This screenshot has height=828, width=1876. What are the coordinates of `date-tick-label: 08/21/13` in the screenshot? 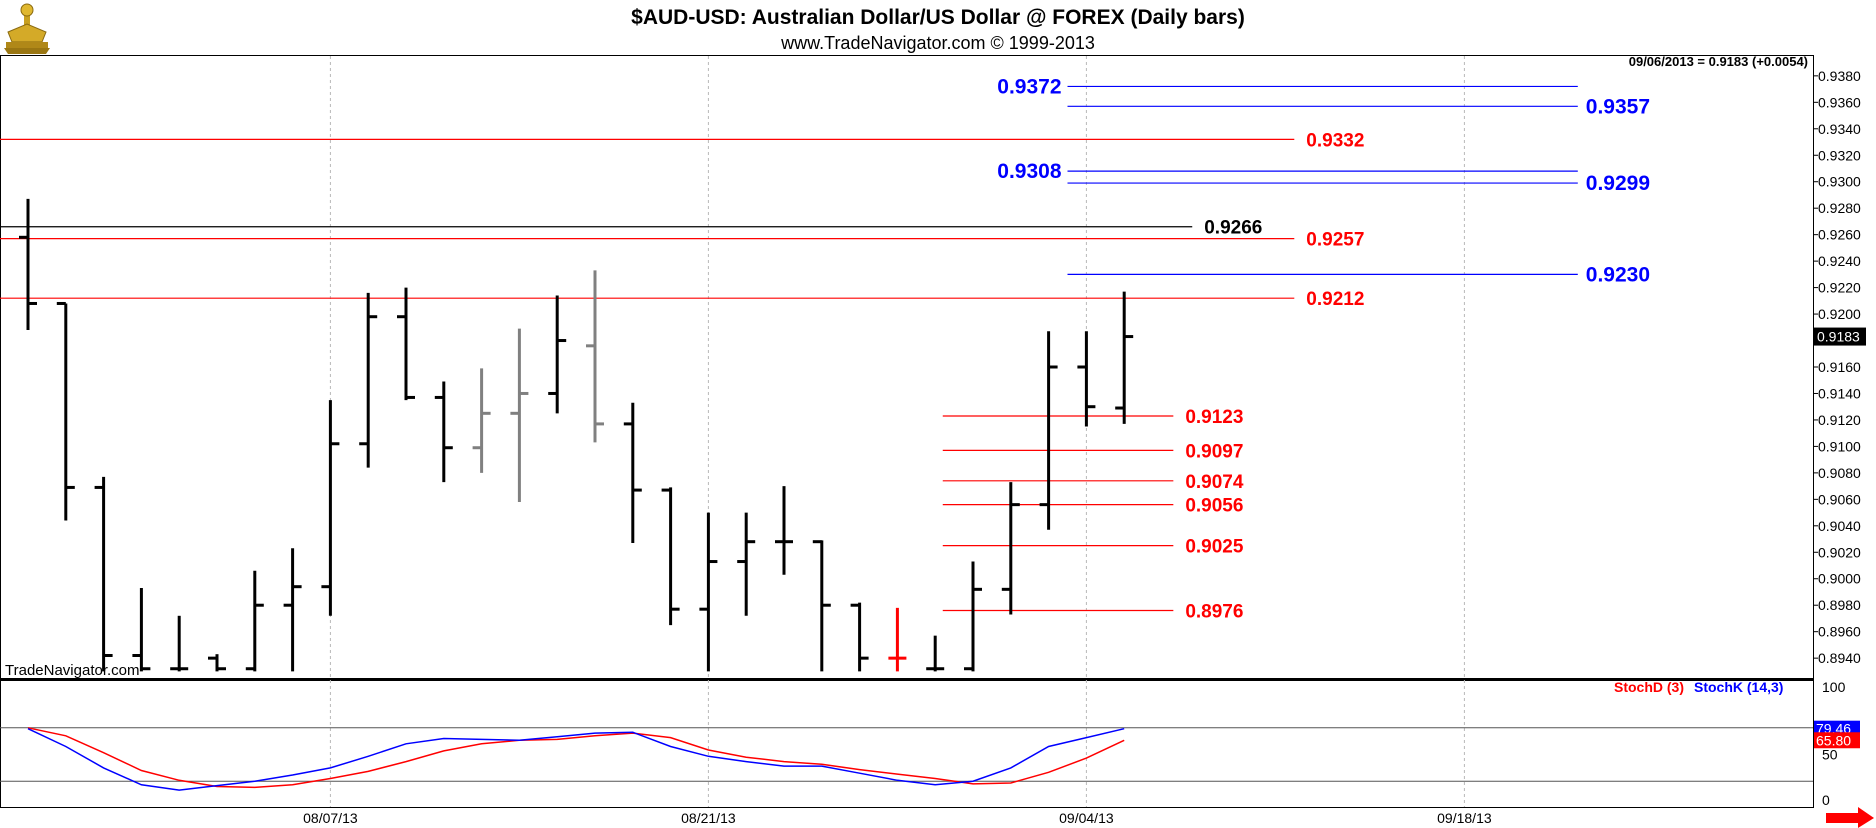 It's located at (708, 818).